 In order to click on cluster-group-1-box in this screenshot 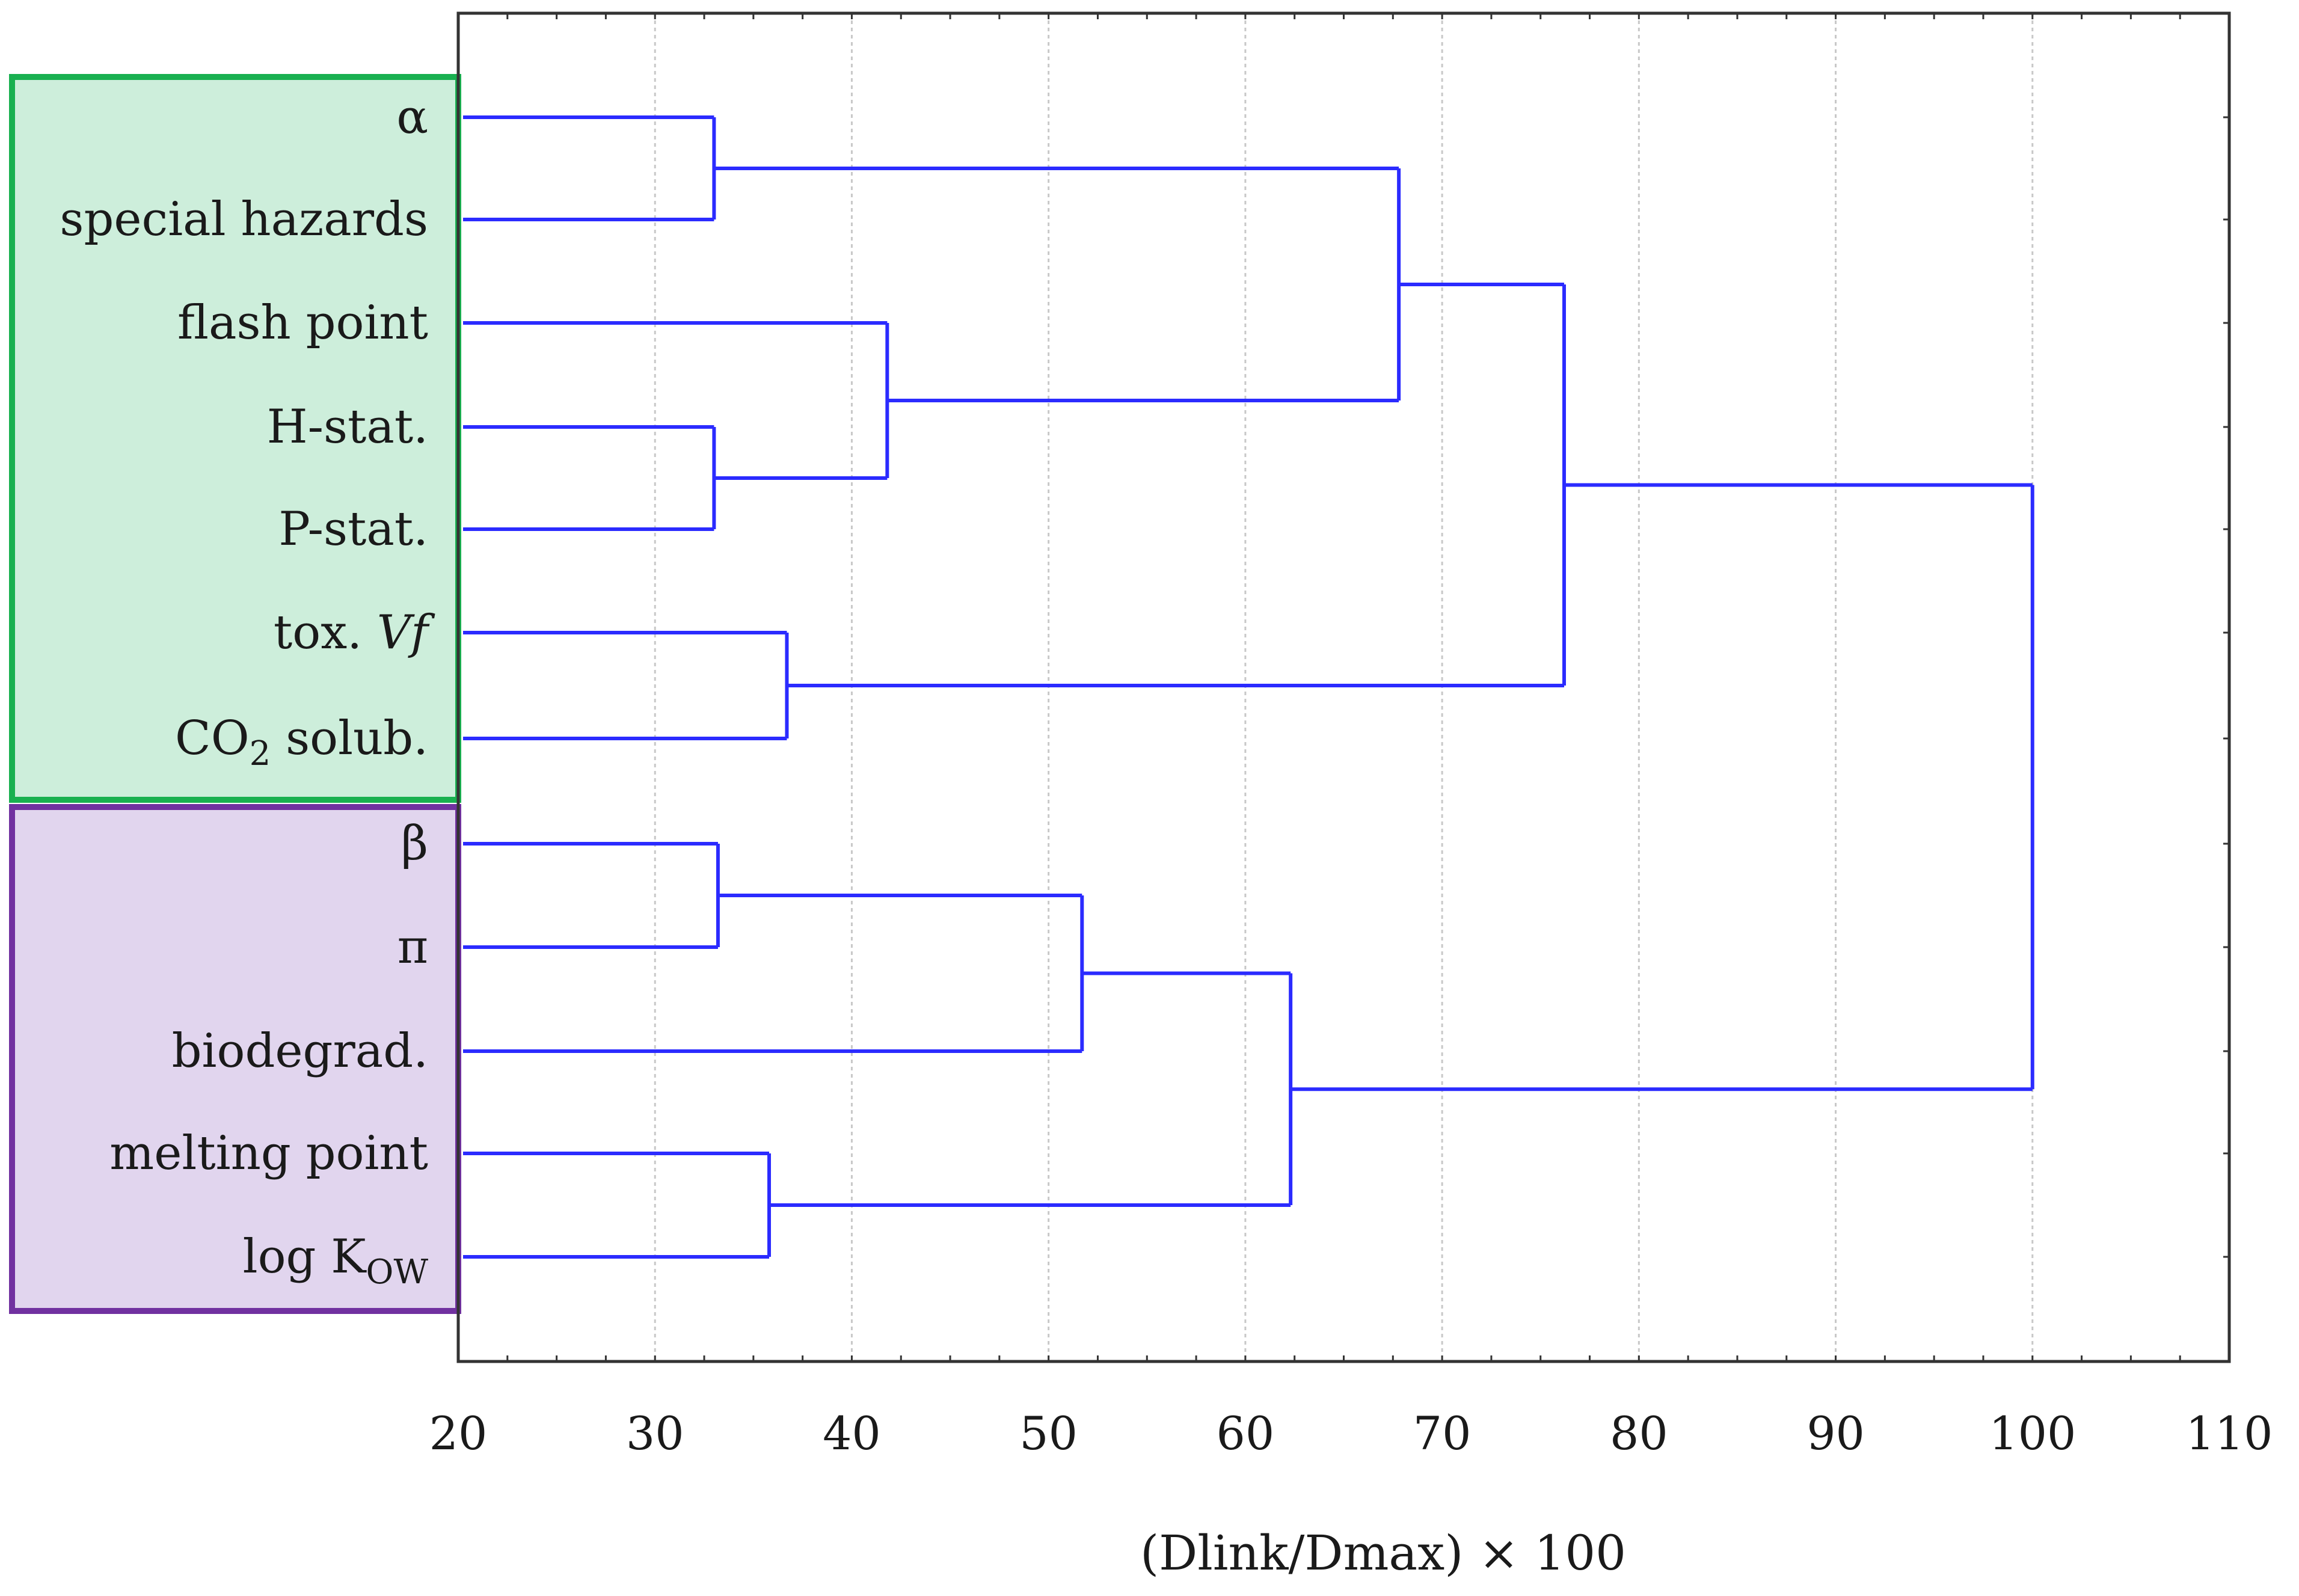, I will do `click(235, 438)`.